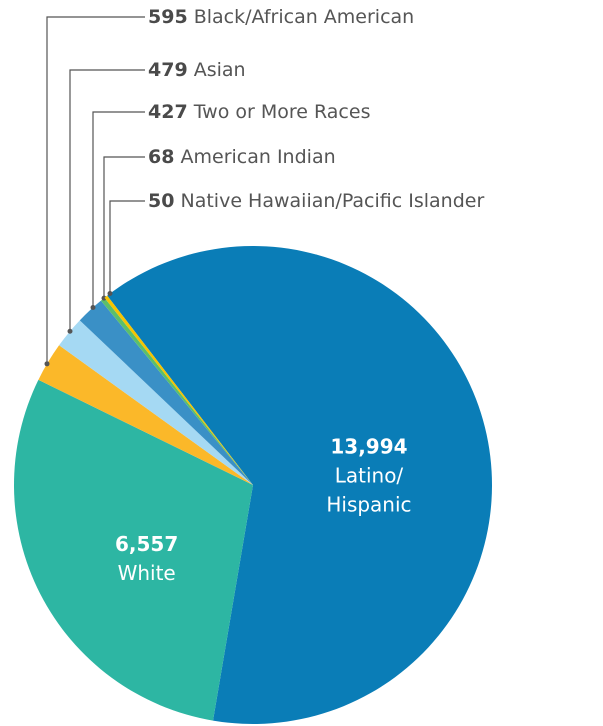 The width and height of the screenshot is (603, 726). I want to click on category-label: Native Hawaiian/Pacific Islander, so click(333, 201).